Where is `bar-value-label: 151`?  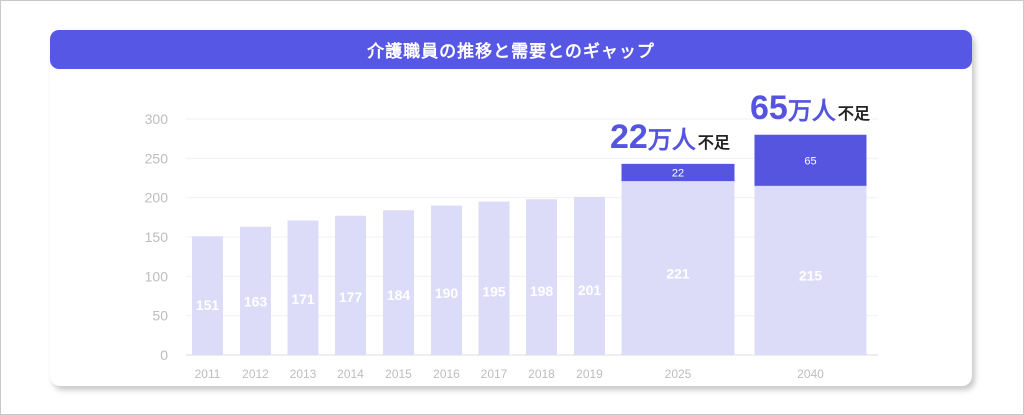
bar-value-label: 151 is located at coordinates (208, 305).